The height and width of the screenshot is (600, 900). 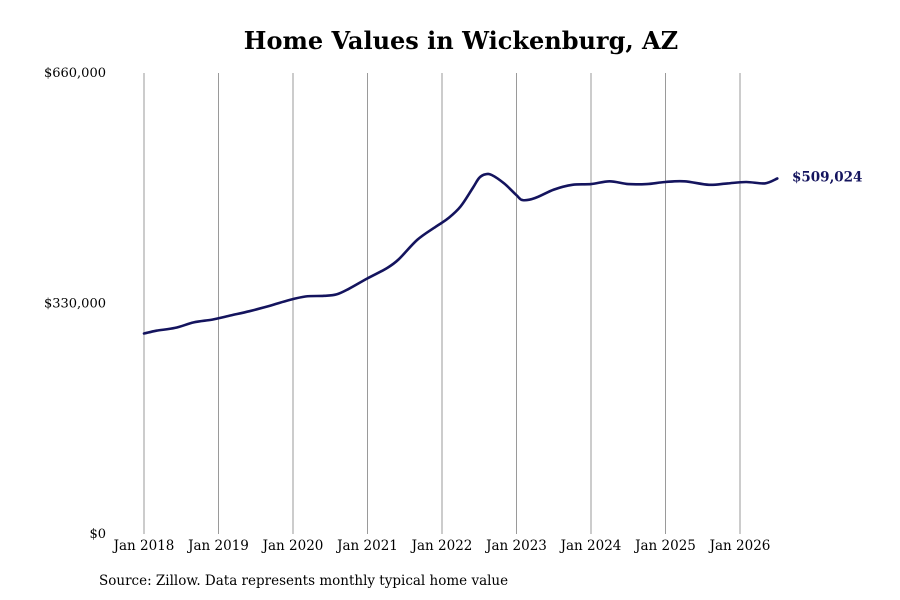 What do you see at coordinates (515, 546) in the screenshot?
I see `x-tick-label: Jan 2023` at bounding box center [515, 546].